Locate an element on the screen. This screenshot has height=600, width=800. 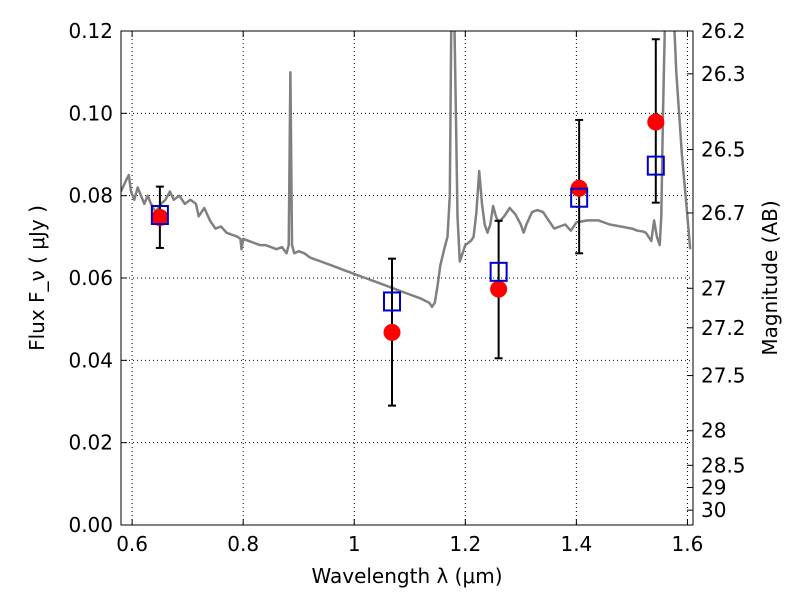
right-tick-label: 27 is located at coordinates (713, 288).